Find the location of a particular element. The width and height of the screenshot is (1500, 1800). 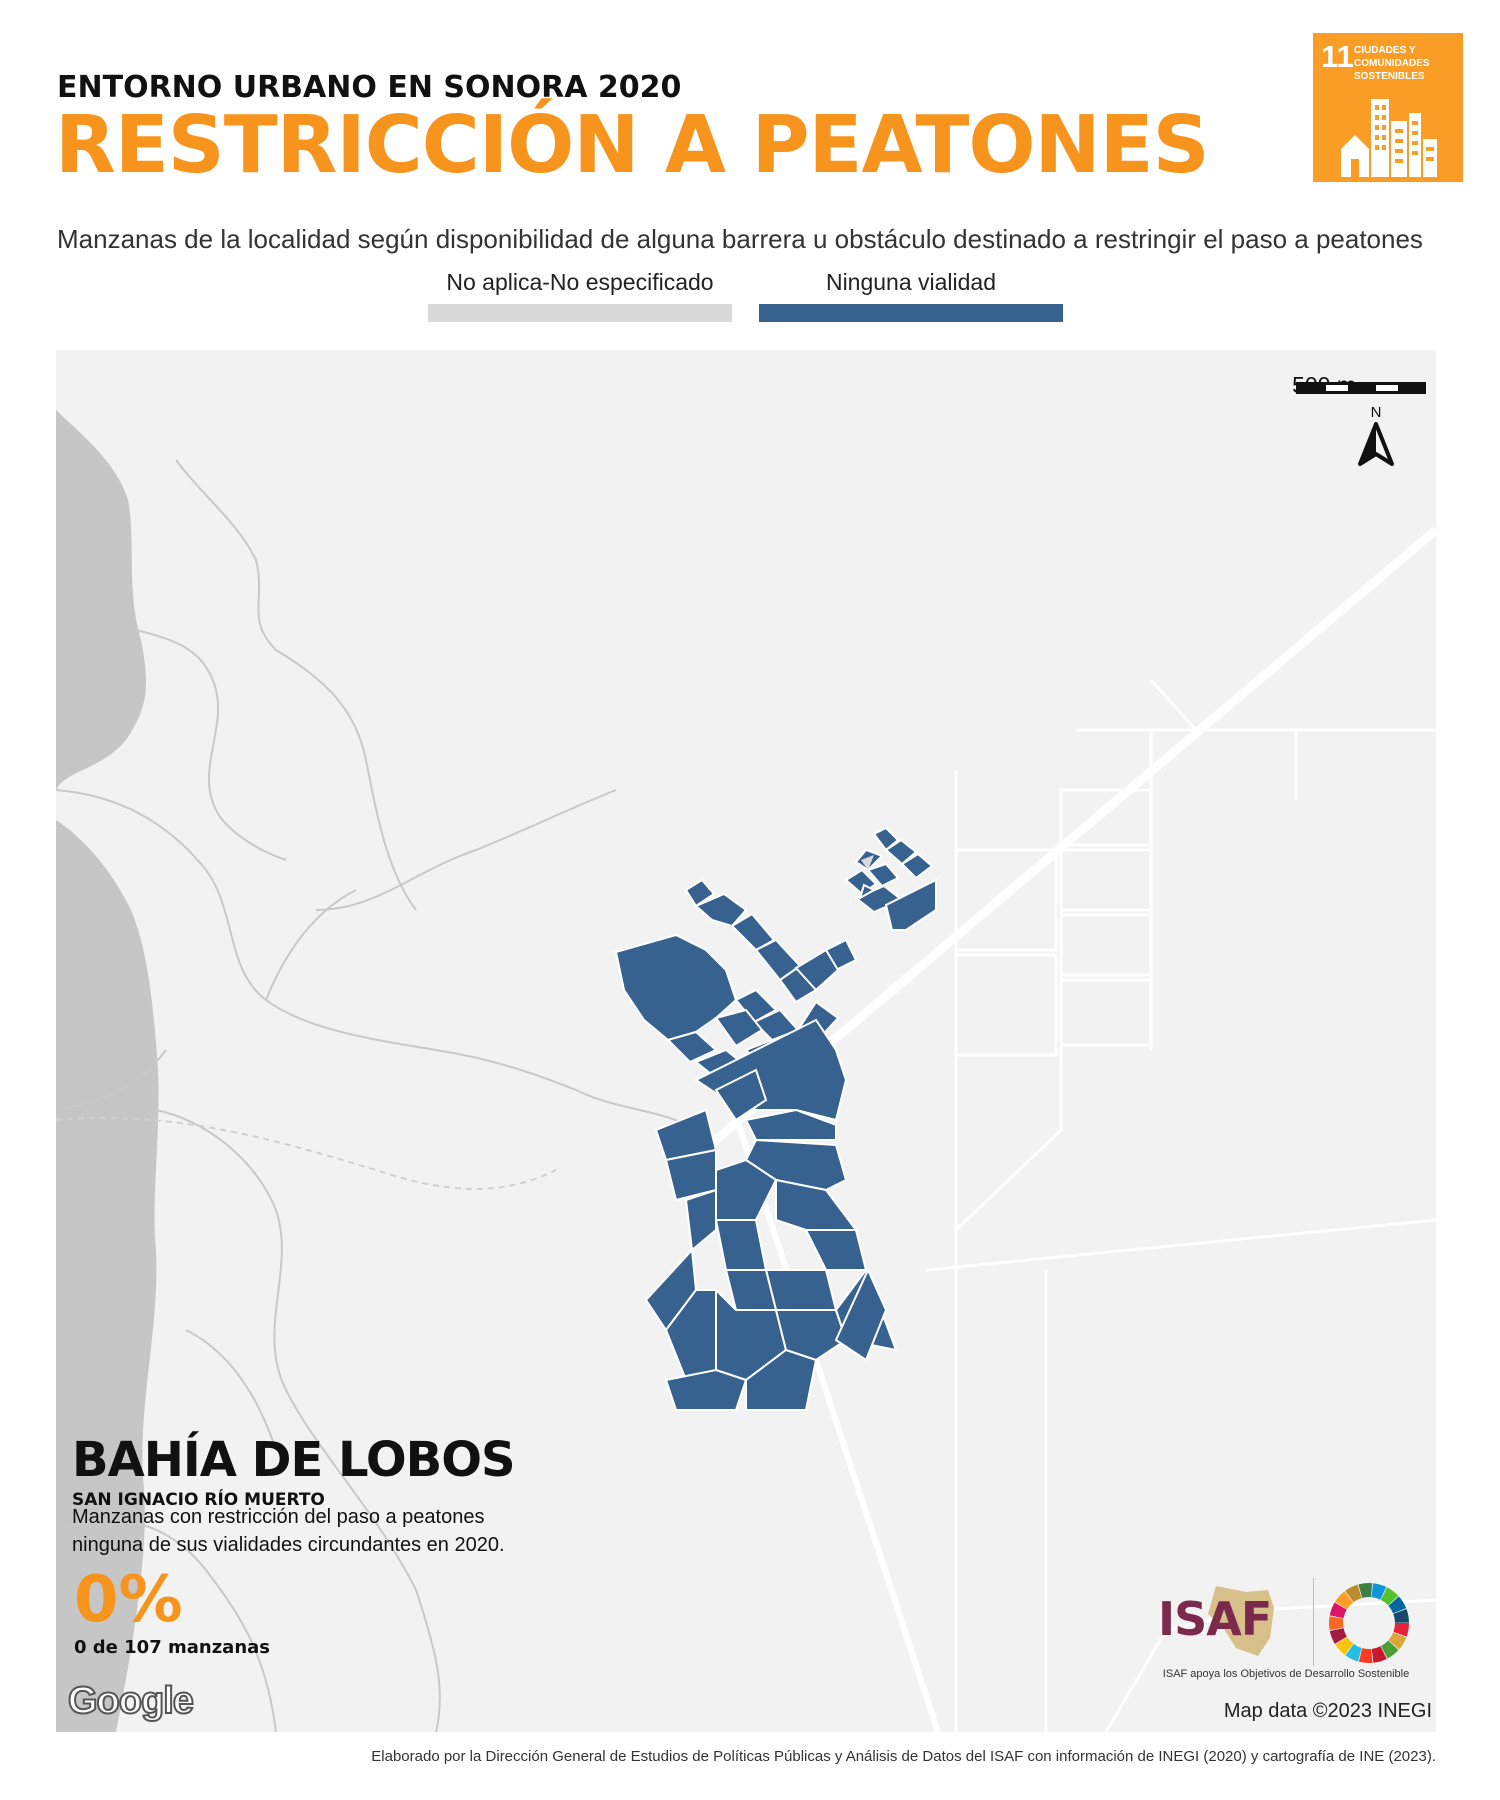

map-attribution: Map data ©2023 INEGI is located at coordinates (1327, 1711).